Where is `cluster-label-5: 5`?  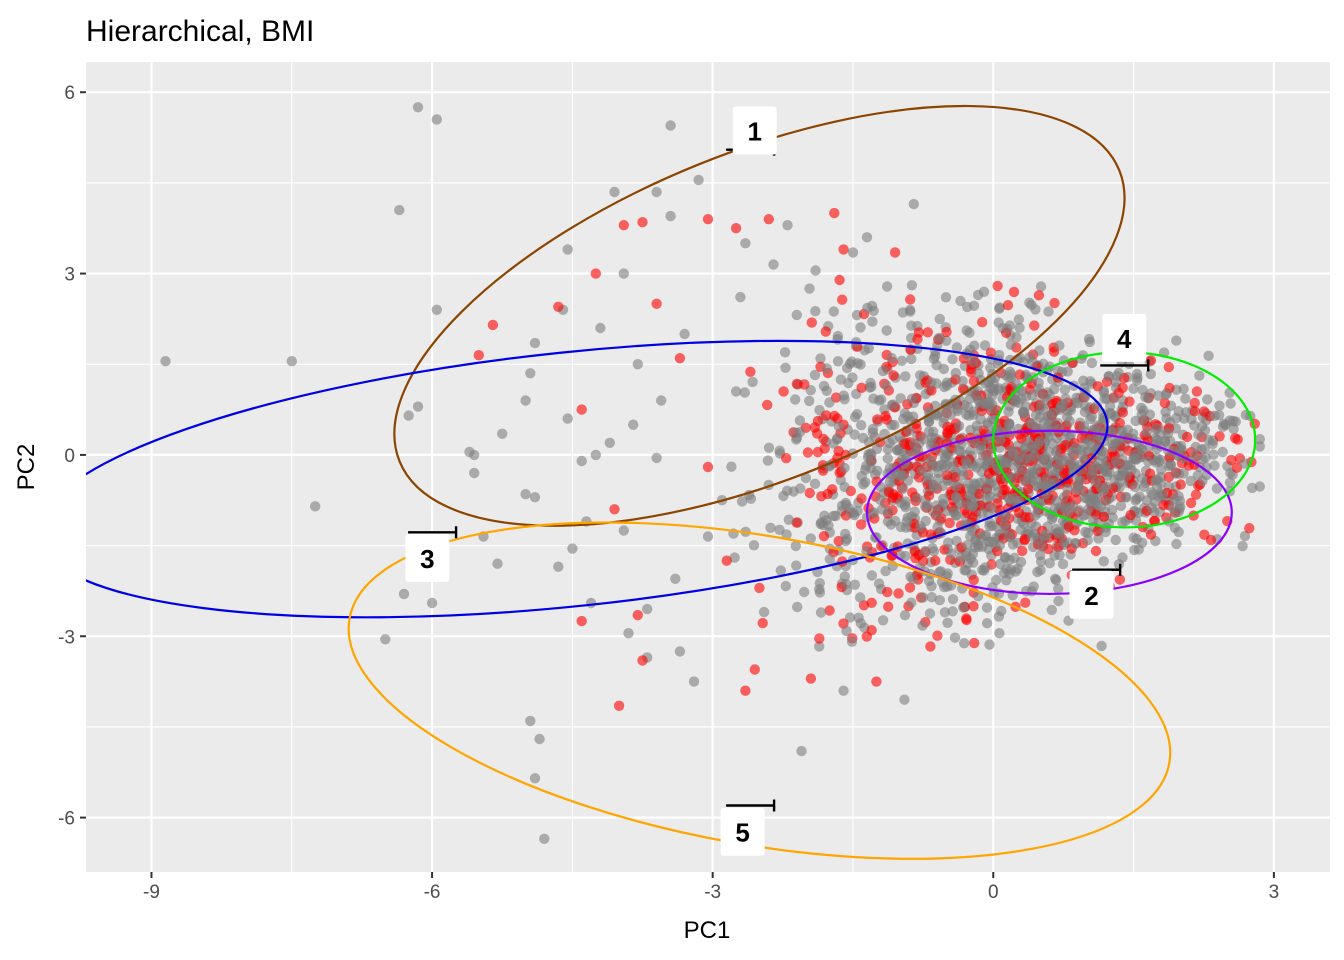
cluster-label-5: 5 is located at coordinates (742, 833).